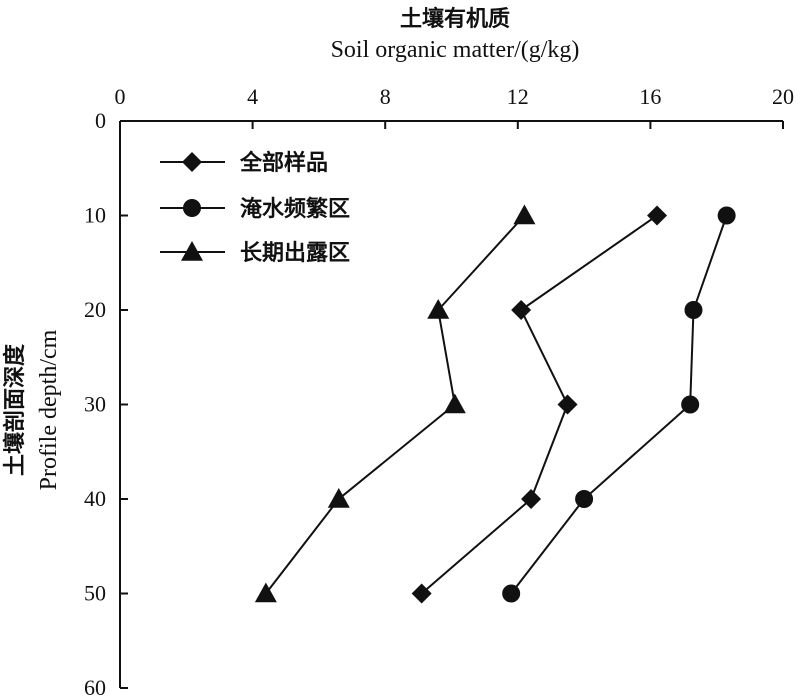  Describe the element at coordinates (95, 593) in the screenshot. I see `y-tick-label-50: 50` at that location.